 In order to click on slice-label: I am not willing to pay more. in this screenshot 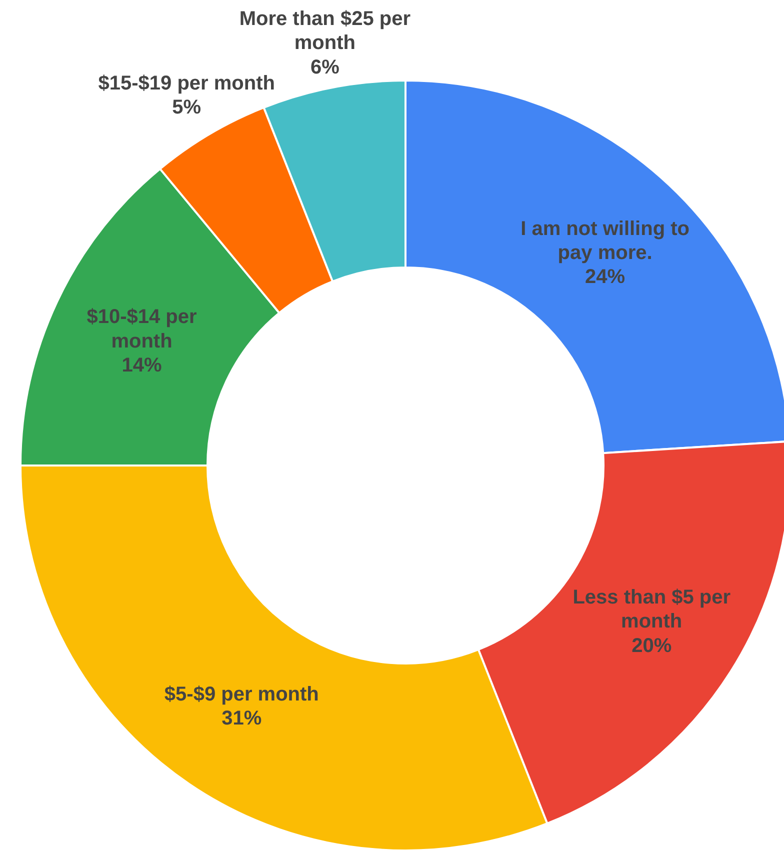, I will do `click(605, 241)`.